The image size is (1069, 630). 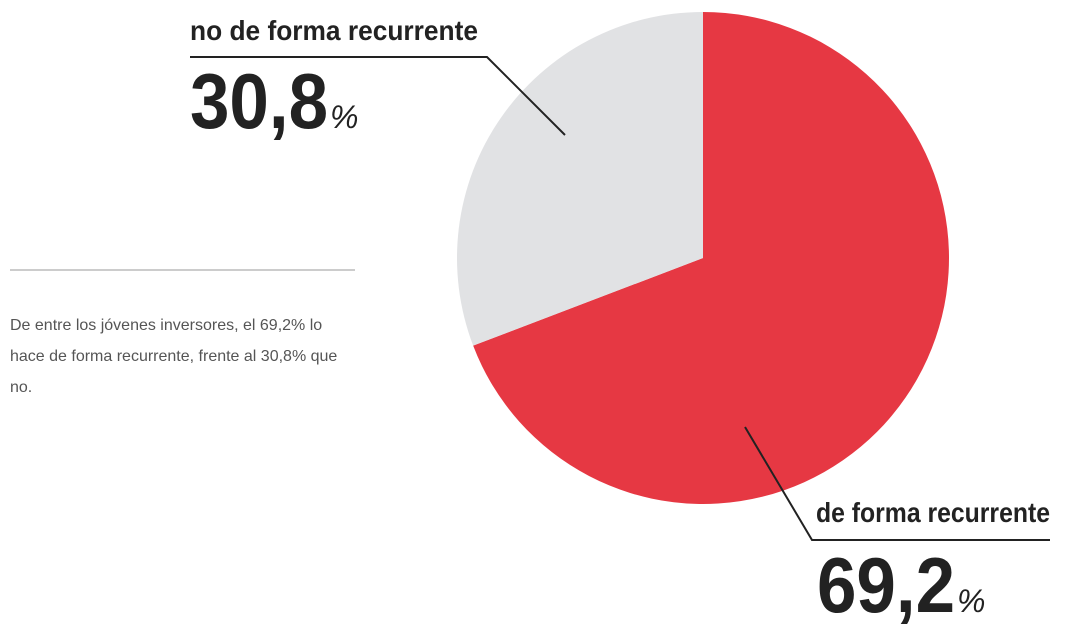 I want to click on category-label: no de forma recurrente, so click(x=334, y=30).